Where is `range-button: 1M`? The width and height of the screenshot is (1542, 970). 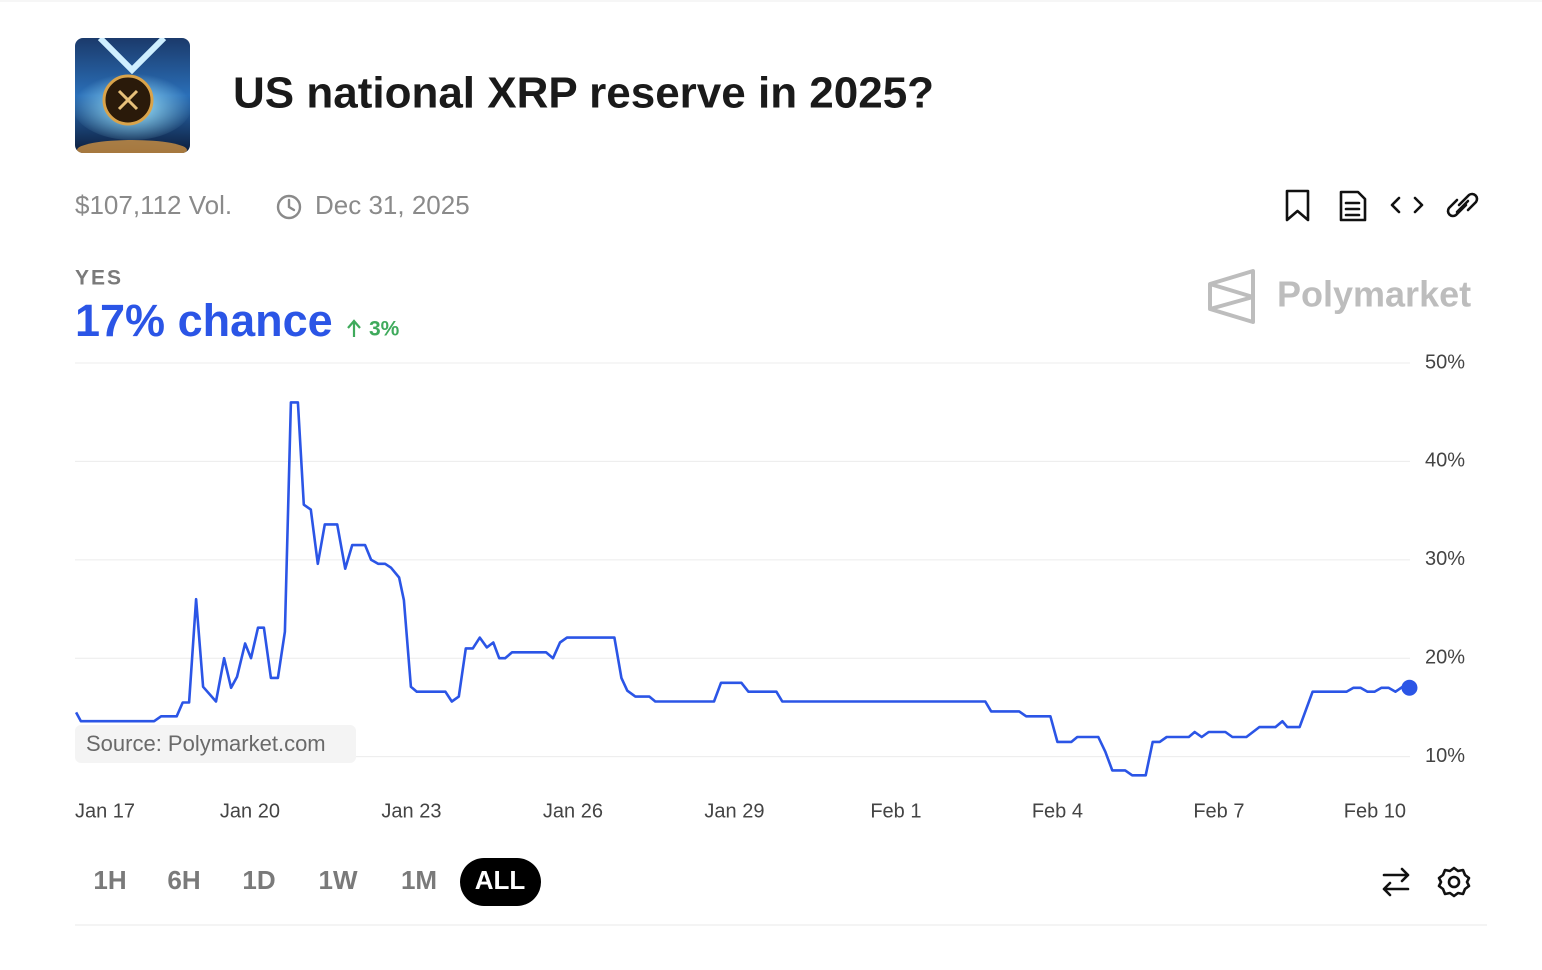 range-button: 1M is located at coordinates (419, 880).